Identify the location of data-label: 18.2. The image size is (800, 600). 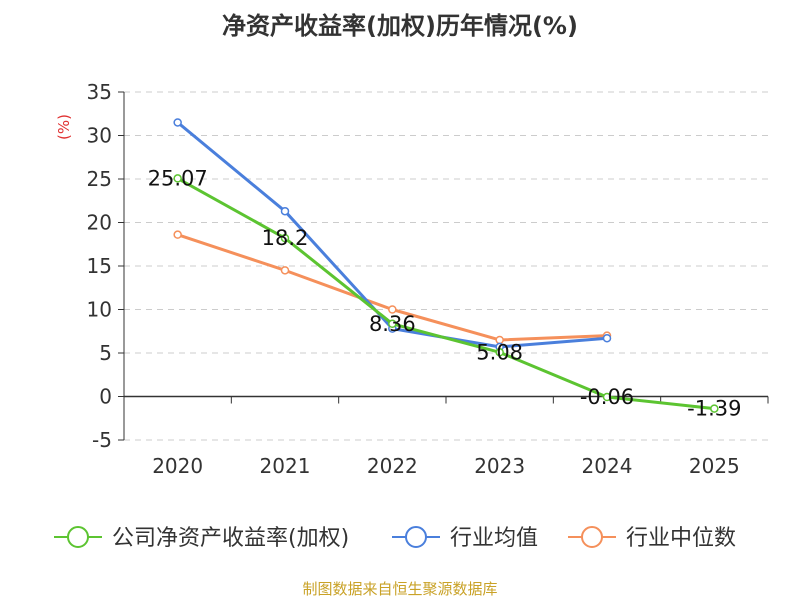
(285, 238).